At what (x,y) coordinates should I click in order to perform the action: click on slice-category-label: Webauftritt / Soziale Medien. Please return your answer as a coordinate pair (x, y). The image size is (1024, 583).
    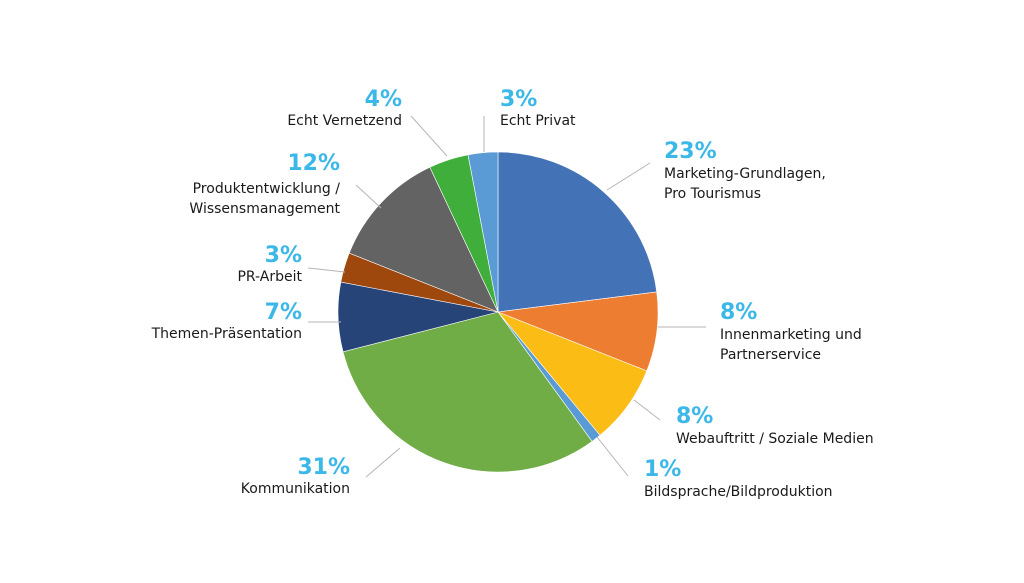
    Looking at the image, I should click on (775, 439).